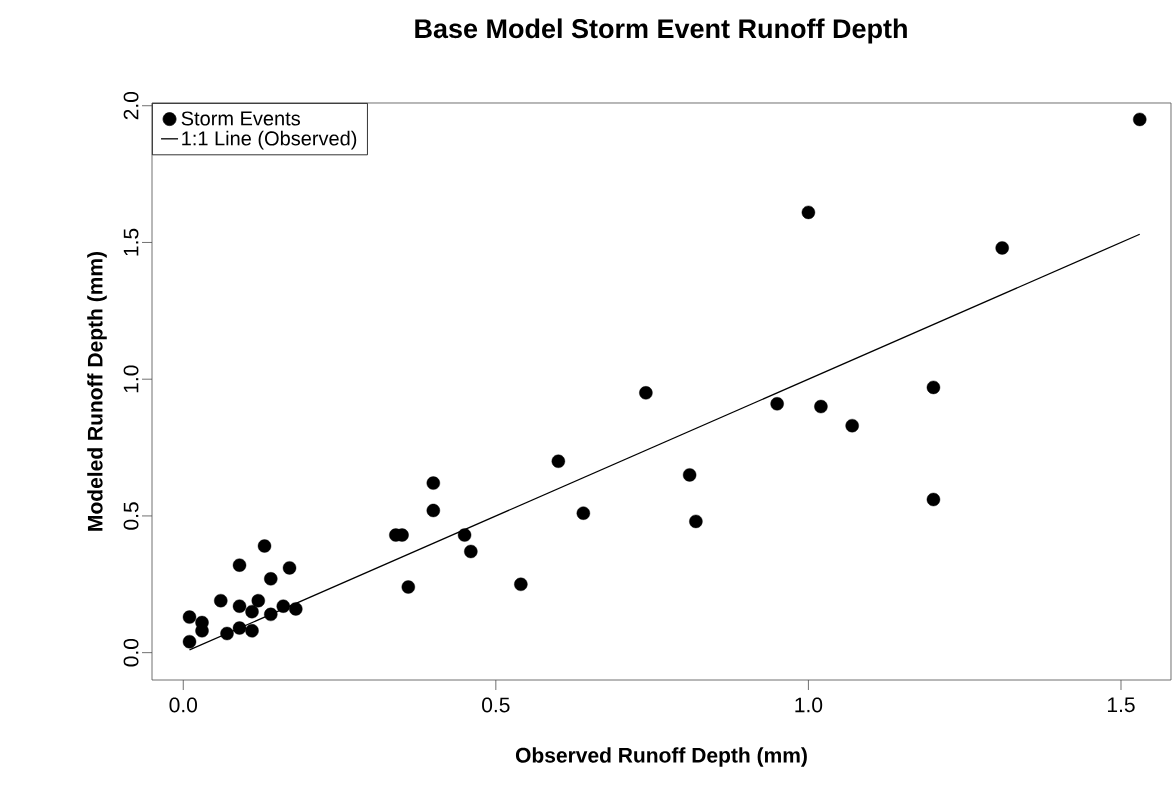 This screenshot has width=1172, height=805. I want to click on x-tick-label: 1.5, so click(1121, 705).